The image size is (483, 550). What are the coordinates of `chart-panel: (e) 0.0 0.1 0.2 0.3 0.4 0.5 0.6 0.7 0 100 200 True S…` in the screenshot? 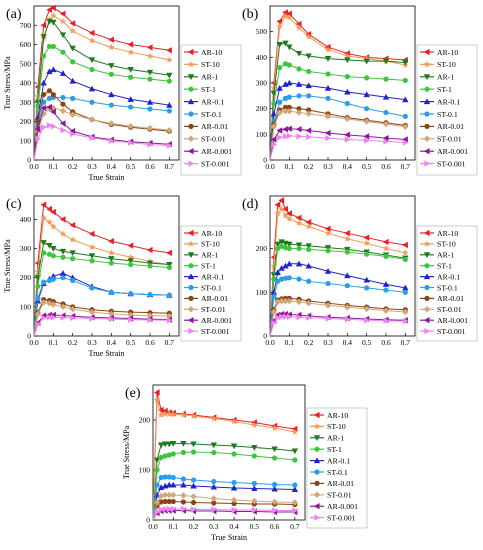 It's located at (245, 463).